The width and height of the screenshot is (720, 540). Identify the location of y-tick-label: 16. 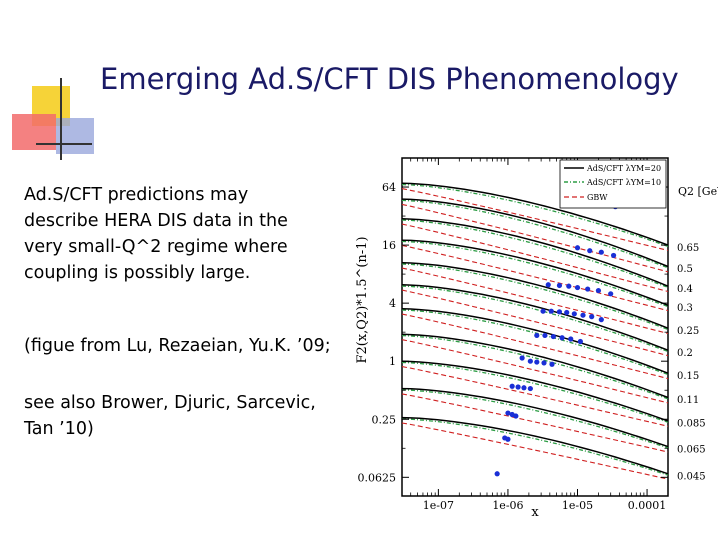
(389, 245).